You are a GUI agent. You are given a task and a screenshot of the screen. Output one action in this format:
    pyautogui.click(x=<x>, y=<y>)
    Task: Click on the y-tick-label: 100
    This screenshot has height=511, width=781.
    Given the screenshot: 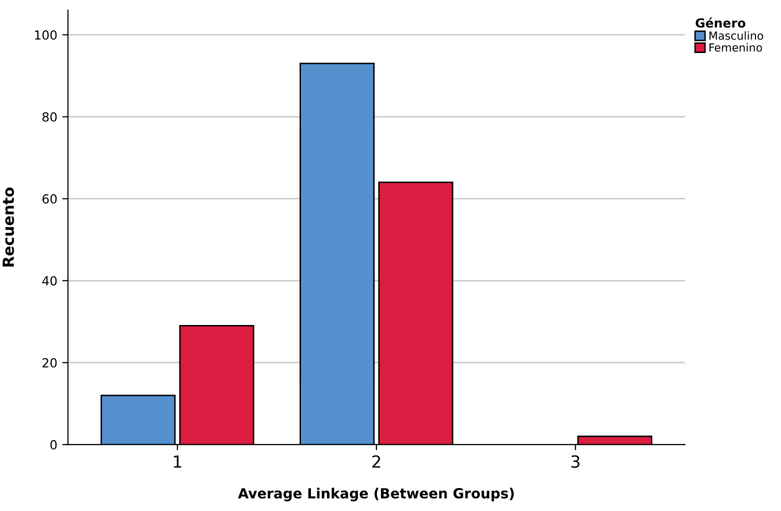 What is the action you would take?
    pyautogui.click(x=46, y=35)
    